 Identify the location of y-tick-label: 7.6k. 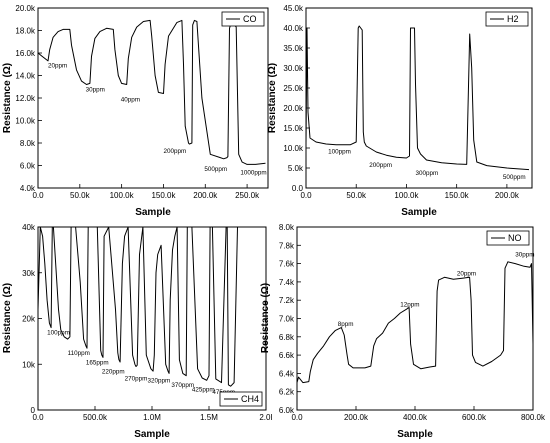
(287, 264).